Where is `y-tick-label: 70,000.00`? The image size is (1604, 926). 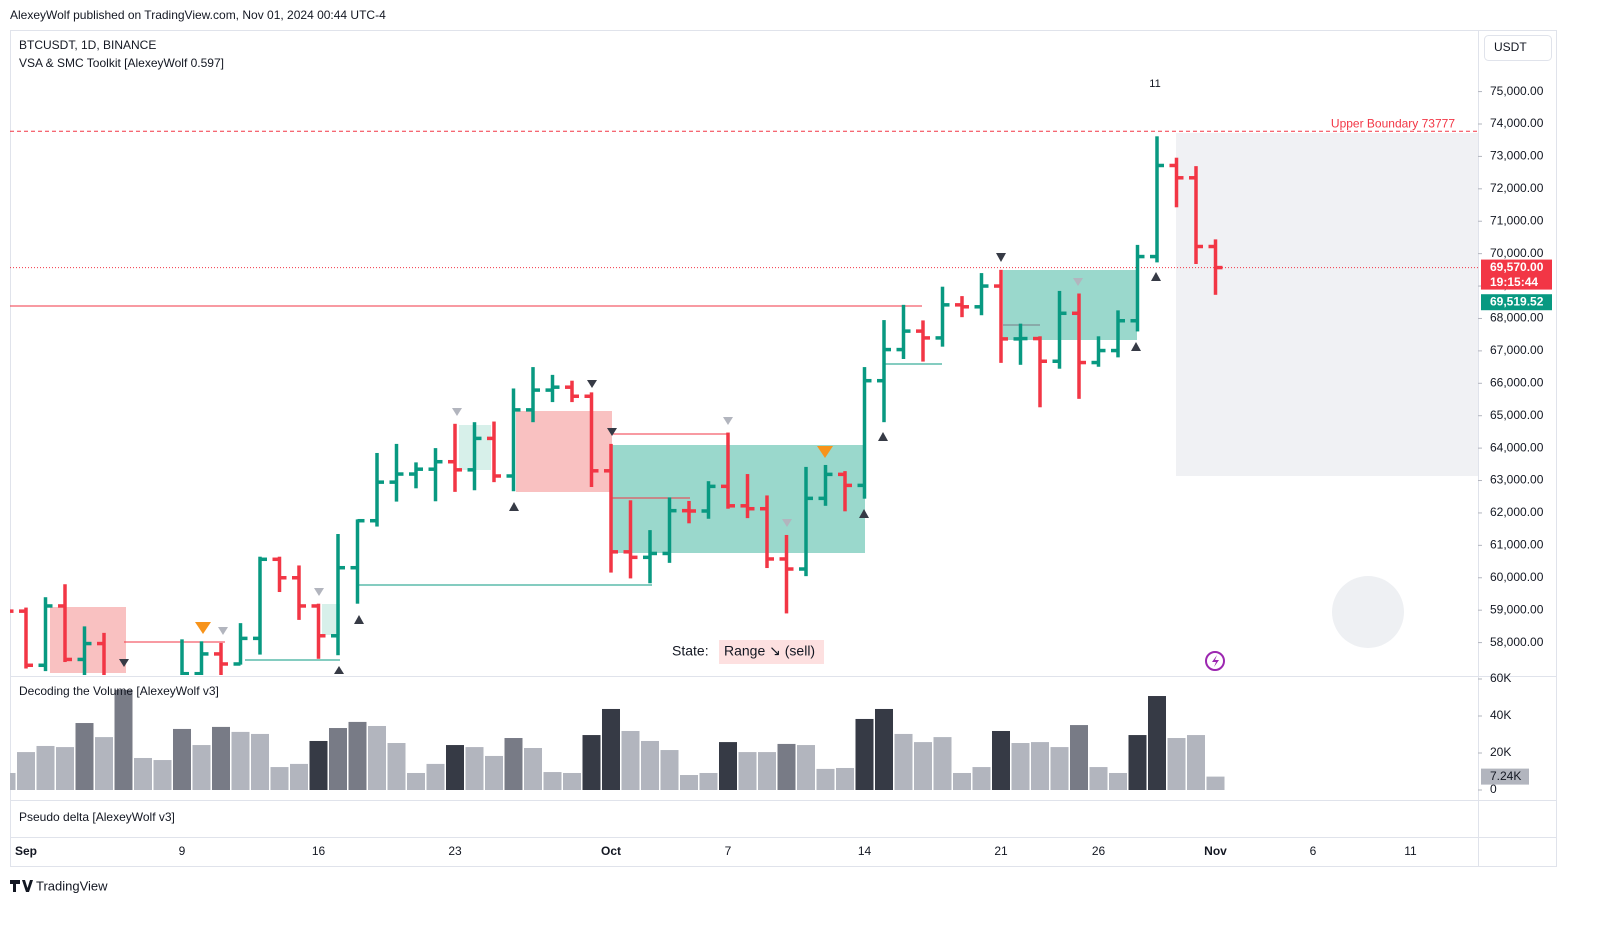
y-tick-label: 70,000.00 is located at coordinates (1517, 253).